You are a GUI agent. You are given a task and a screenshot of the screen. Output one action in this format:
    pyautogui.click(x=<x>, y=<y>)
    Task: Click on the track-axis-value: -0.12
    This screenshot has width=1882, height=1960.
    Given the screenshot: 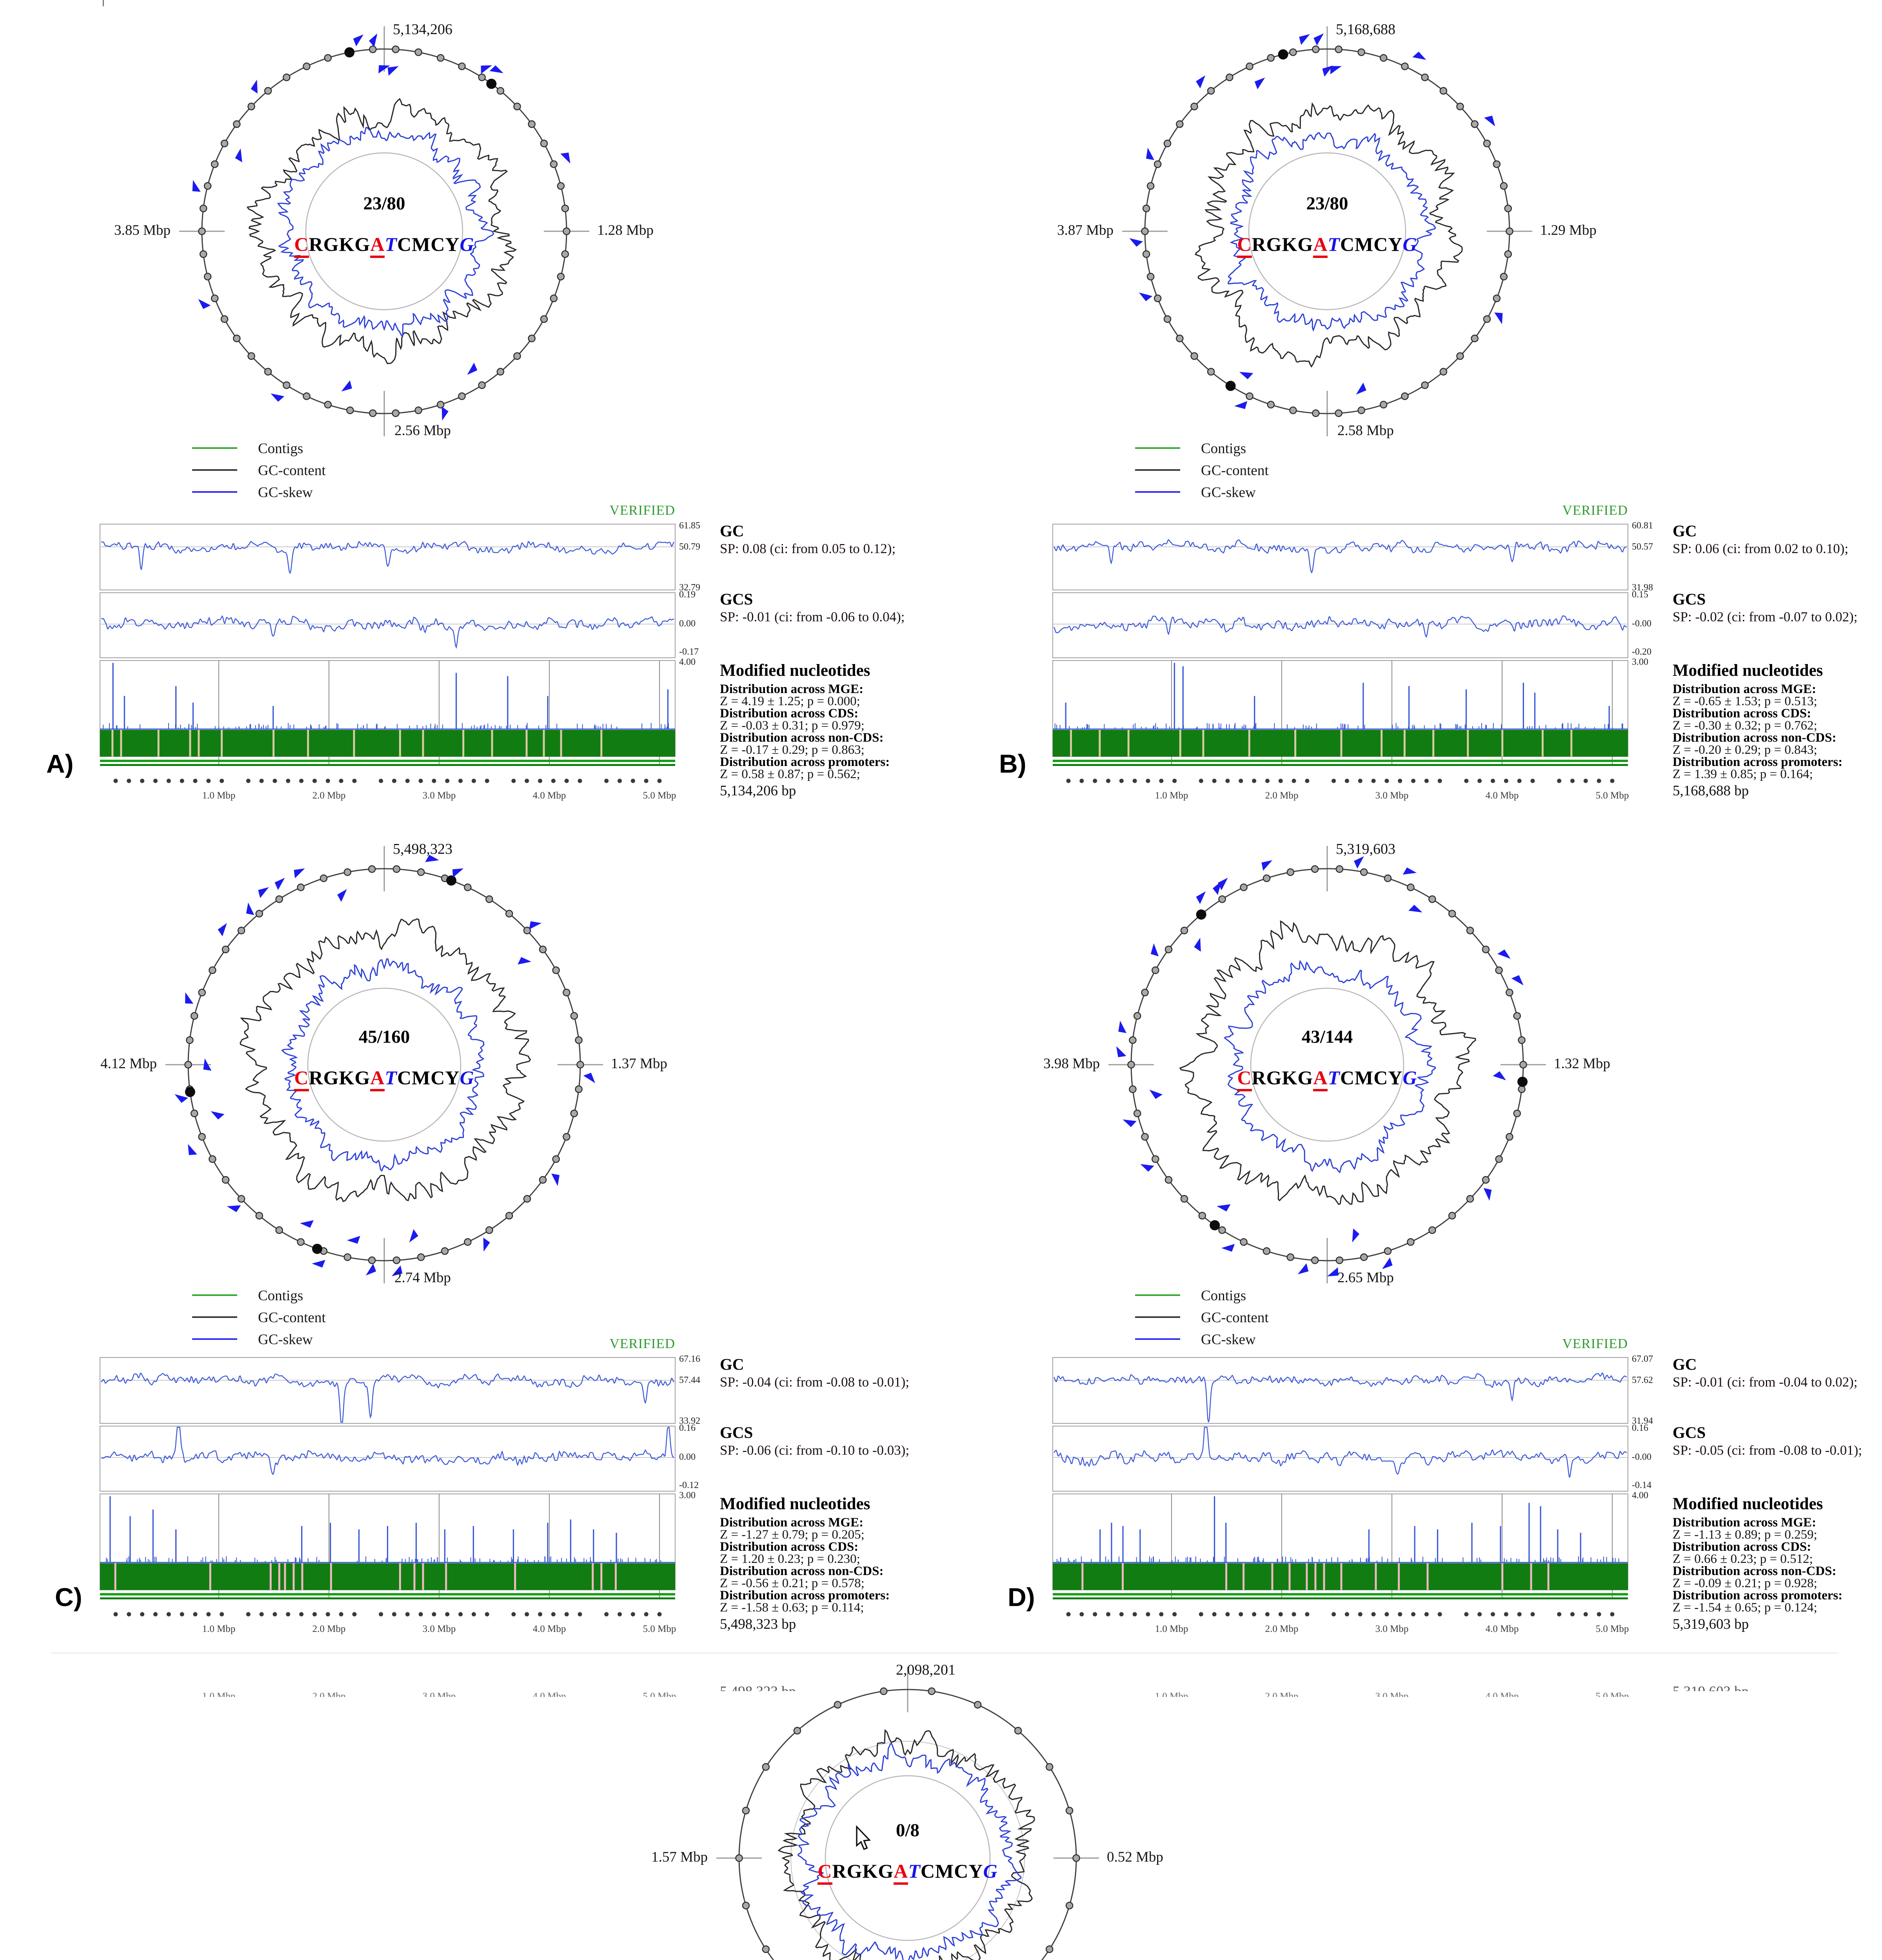 What is the action you would take?
    pyautogui.click(x=689, y=1485)
    